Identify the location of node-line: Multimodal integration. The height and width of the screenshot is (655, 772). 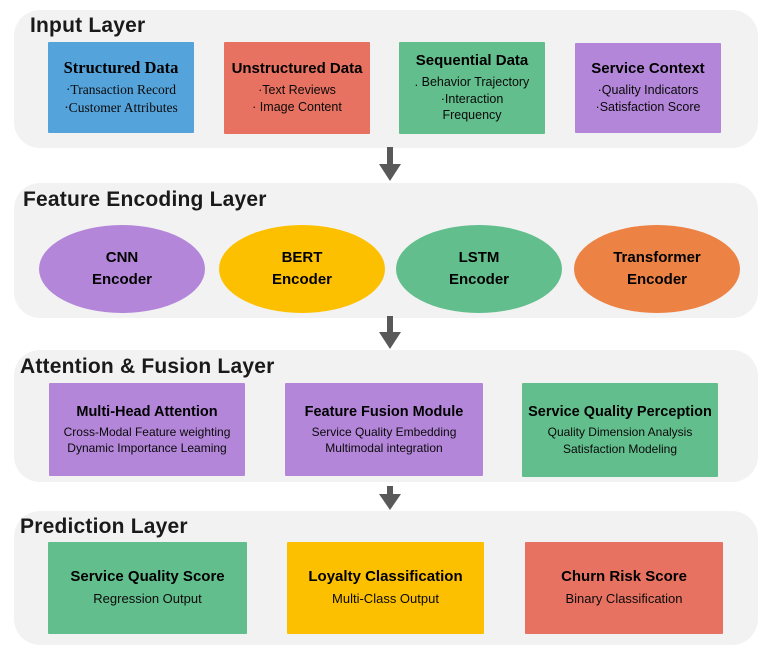
(384, 448).